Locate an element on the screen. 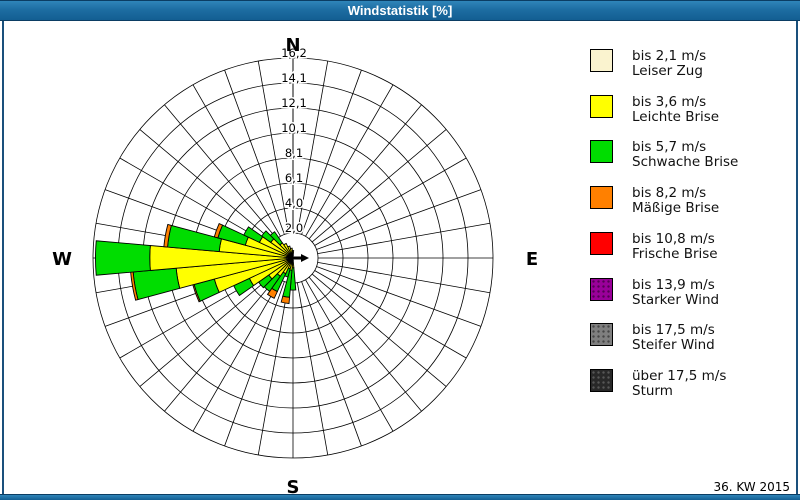 This screenshot has height=500, width=800. compass-label-west: W is located at coordinates (62, 259).